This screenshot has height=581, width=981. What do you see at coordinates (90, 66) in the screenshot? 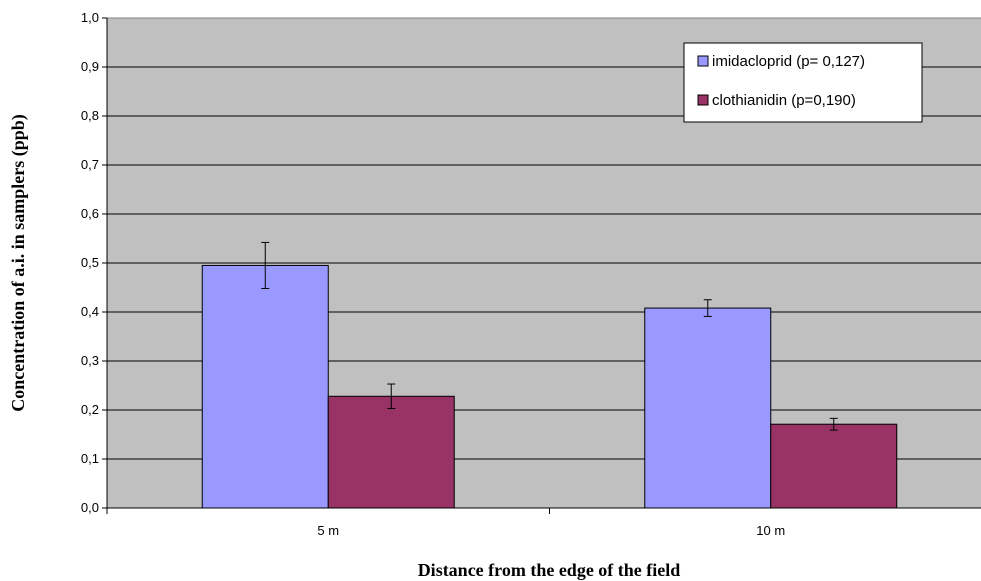
I see `y-tick-label: 0,9` at bounding box center [90, 66].